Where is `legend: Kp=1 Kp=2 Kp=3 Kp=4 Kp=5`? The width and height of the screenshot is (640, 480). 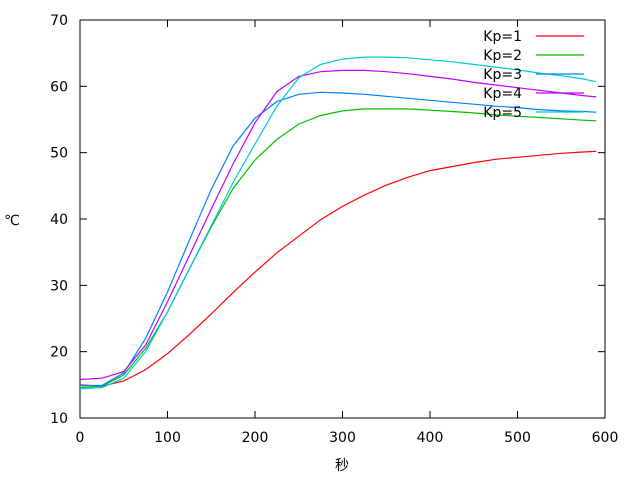 legend: Kp=1 Kp=2 Kp=3 Kp=4 Kp=5 is located at coordinates (533, 75).